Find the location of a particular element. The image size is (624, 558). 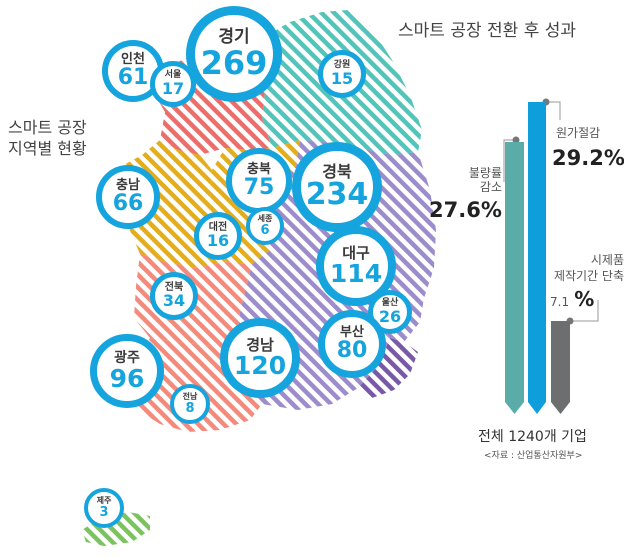

defect-leader-line is located at coordinates (509, 160).